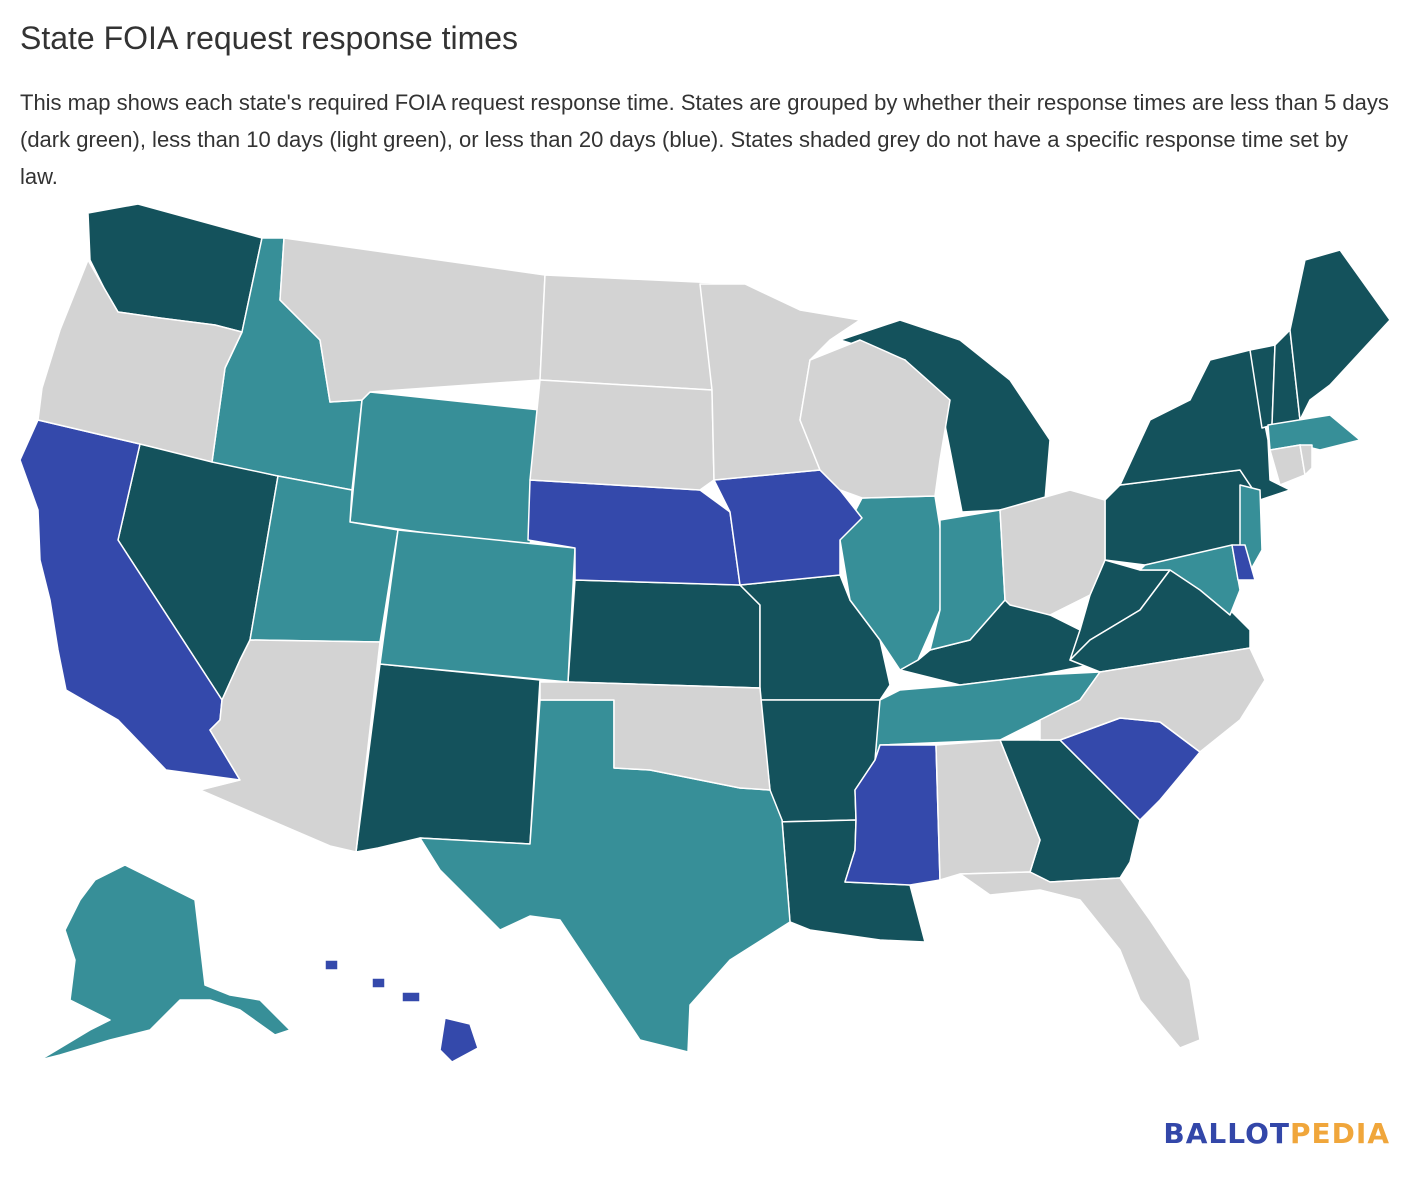 Image resolution: width=1416 pixels, height=1178 pixels. What do you see at coordinates (664, 634) in the screenshot?
I see `state-ks` at bounding box center [664, 634].